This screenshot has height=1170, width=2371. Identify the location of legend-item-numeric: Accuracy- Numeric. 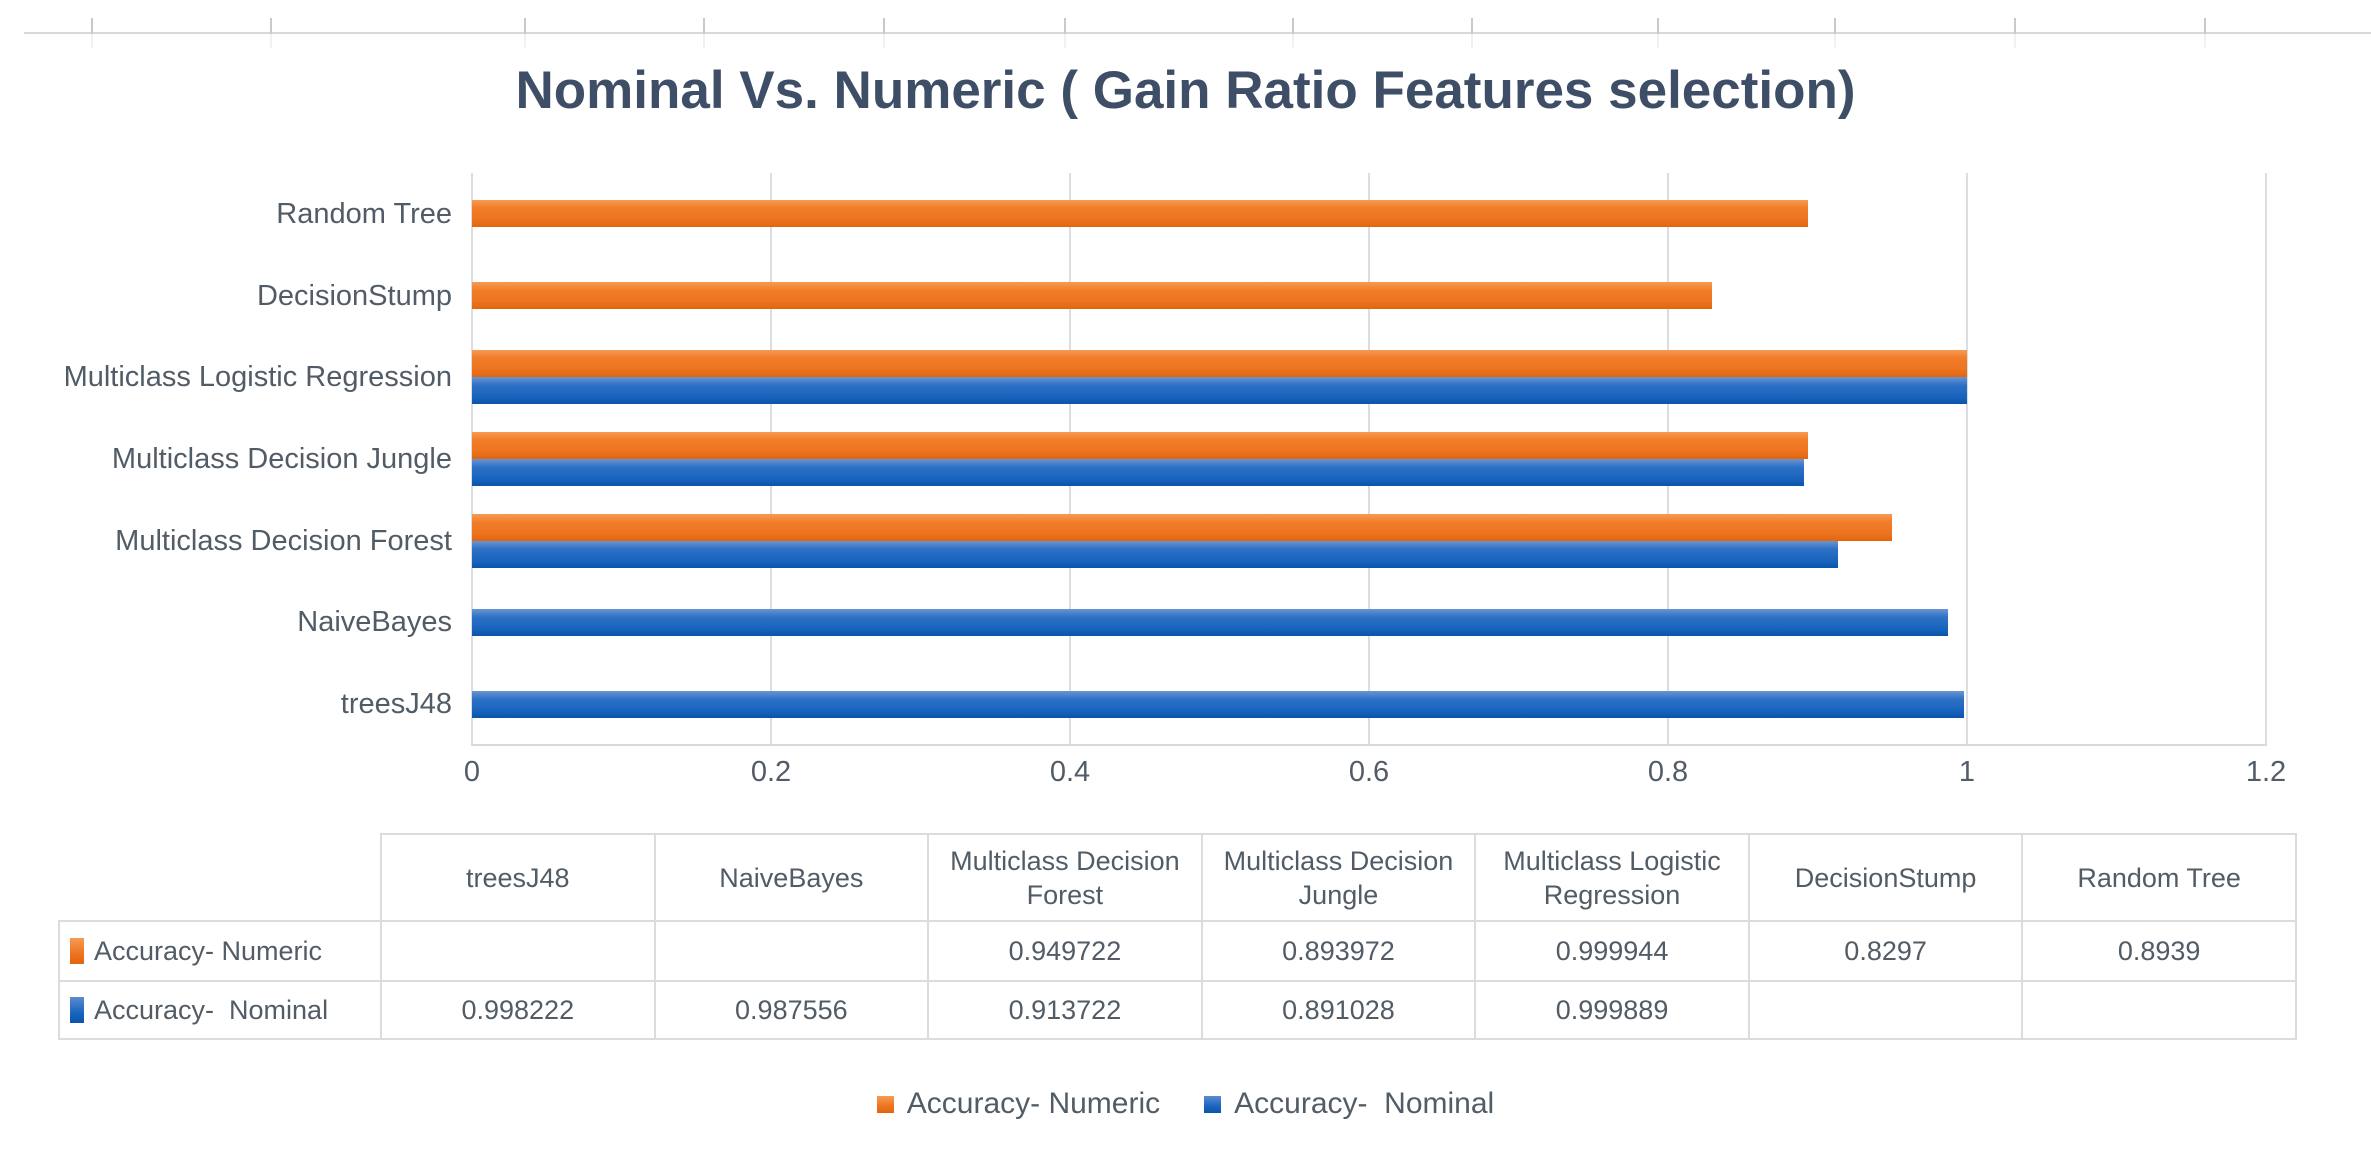
(1018, 1104).